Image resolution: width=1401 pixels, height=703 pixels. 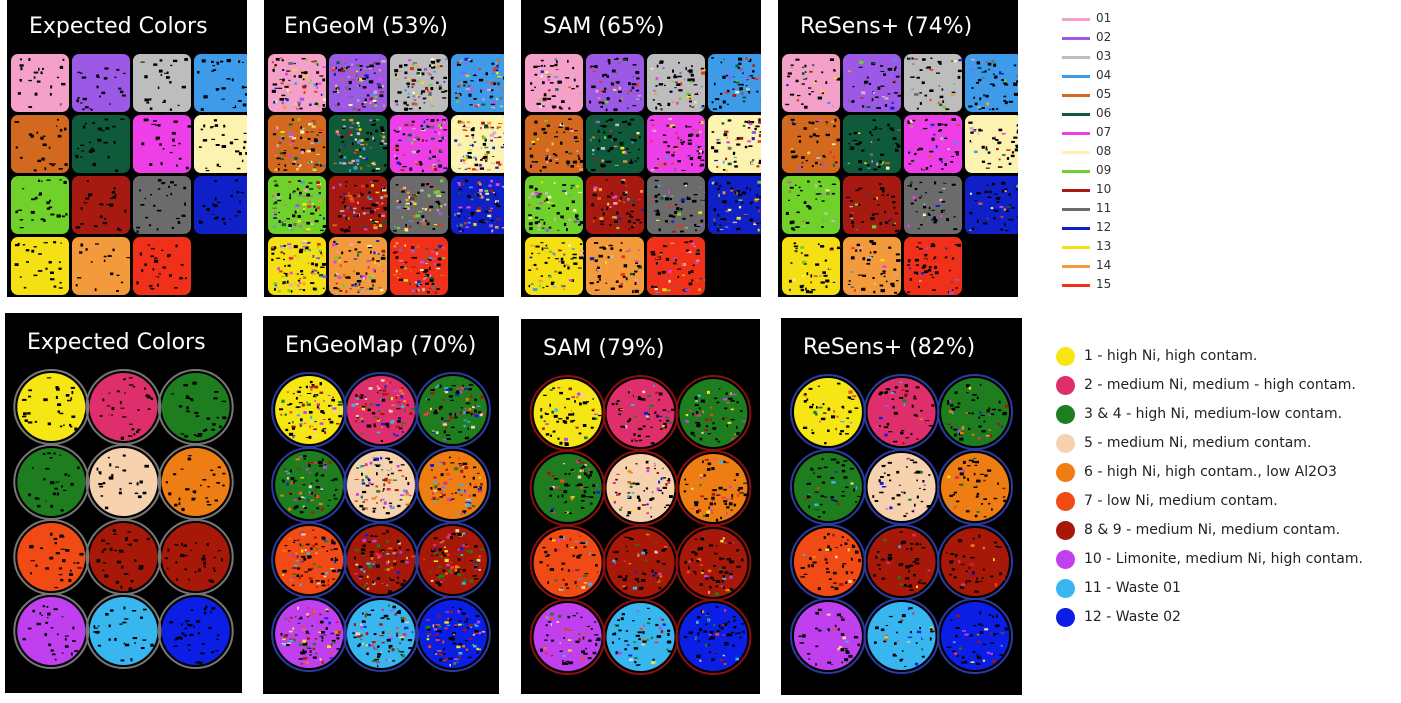 I want to click on legend-label: 01, so click(x=1104, y=18).